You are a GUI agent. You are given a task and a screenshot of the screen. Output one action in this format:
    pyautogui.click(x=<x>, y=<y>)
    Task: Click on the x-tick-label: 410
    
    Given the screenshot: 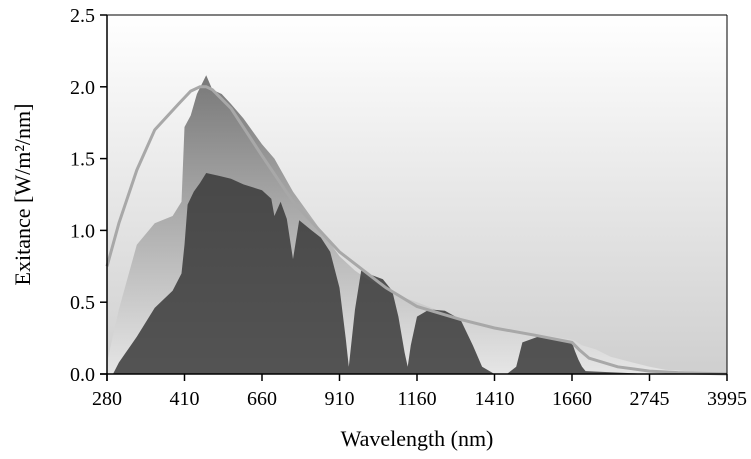 What is the action you would take?
    pyautogui.click(x=185, y=399)
    